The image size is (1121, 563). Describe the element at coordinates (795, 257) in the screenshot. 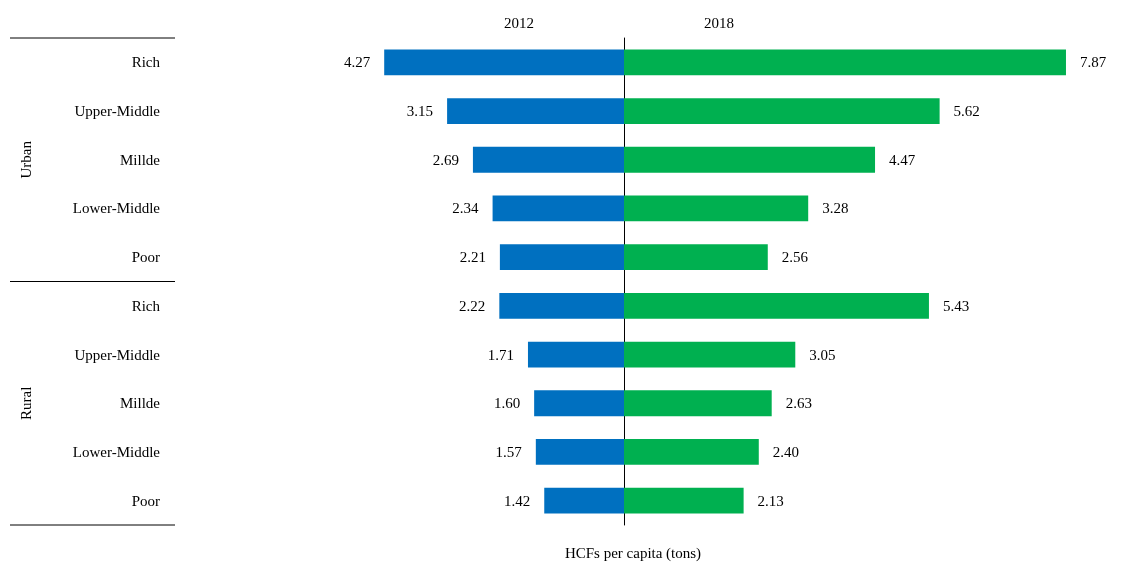

I see `data-label: 2.56` at that location.